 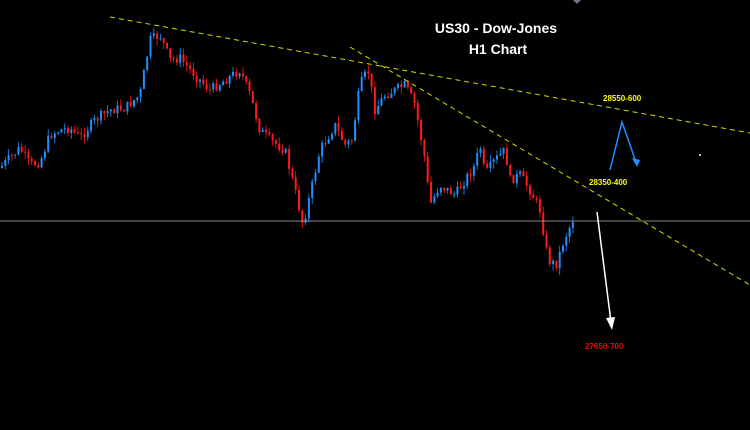 I want to click on support-label: 28350-400, so click(x=608, y=182).